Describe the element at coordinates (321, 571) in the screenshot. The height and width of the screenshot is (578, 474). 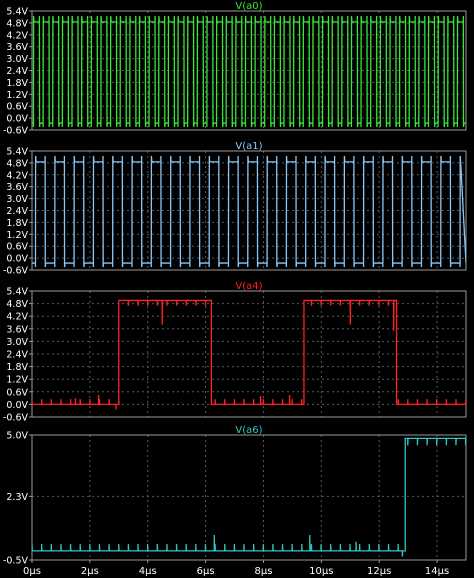
I see `x-tick-label: 10µs` at that location.